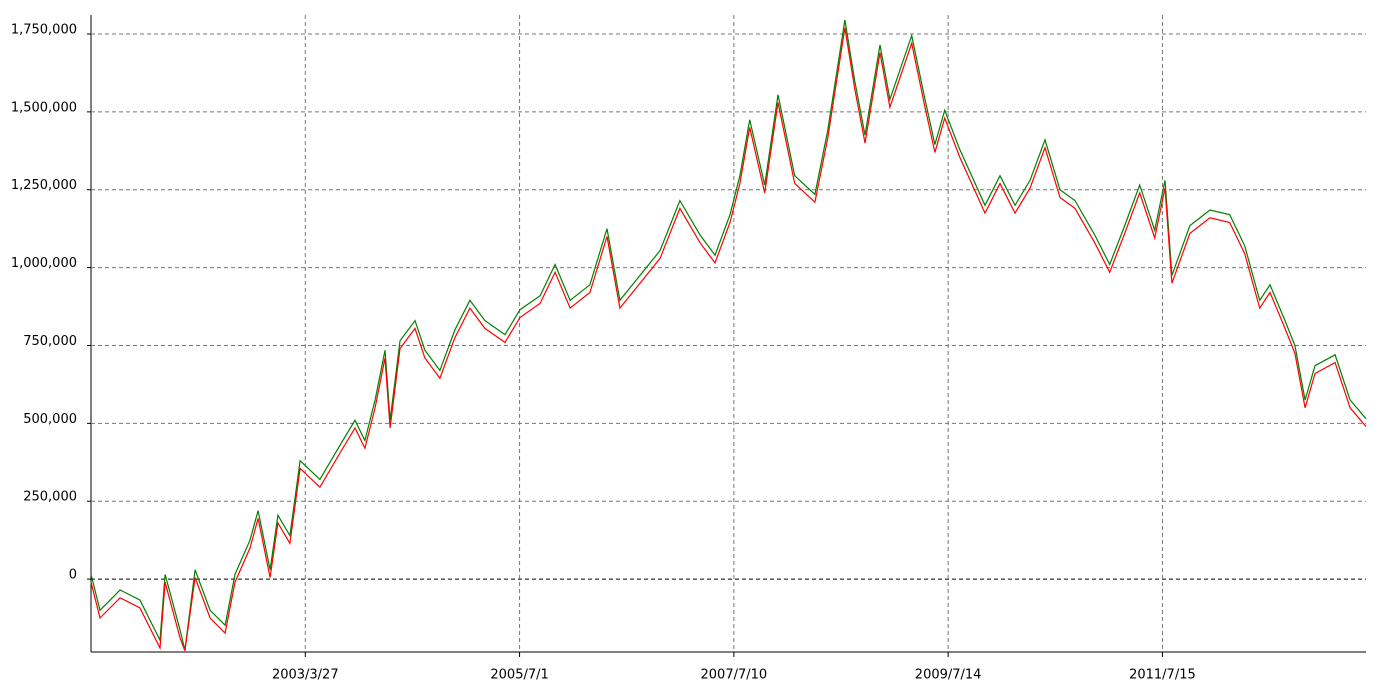  Describe the element at coordinates (50, 341) in the screenshot. I see `y-tick-label: 750,000` at that location.